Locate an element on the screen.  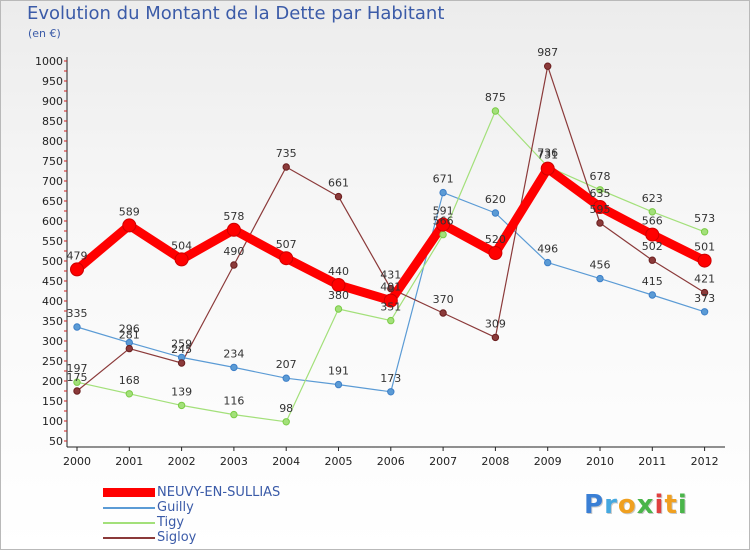
y-tick-label: 750 is located at coordinates (52, 161).